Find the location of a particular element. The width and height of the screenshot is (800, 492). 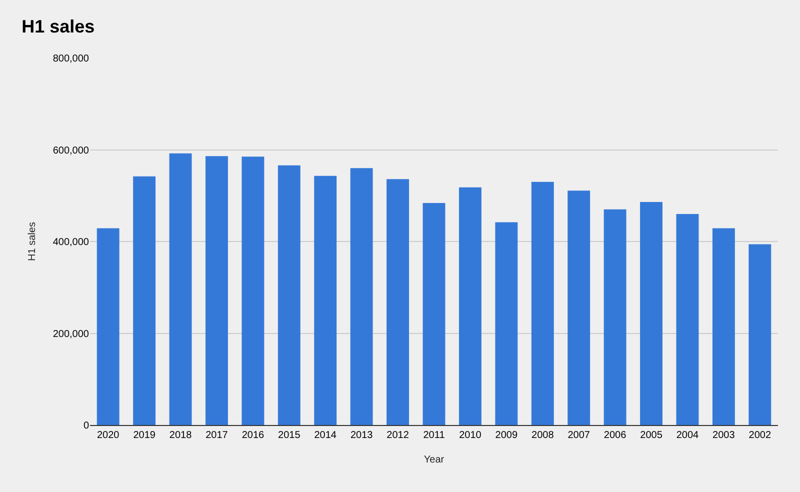

x-tick-label: 2020 is located at coordinates (108, 435).